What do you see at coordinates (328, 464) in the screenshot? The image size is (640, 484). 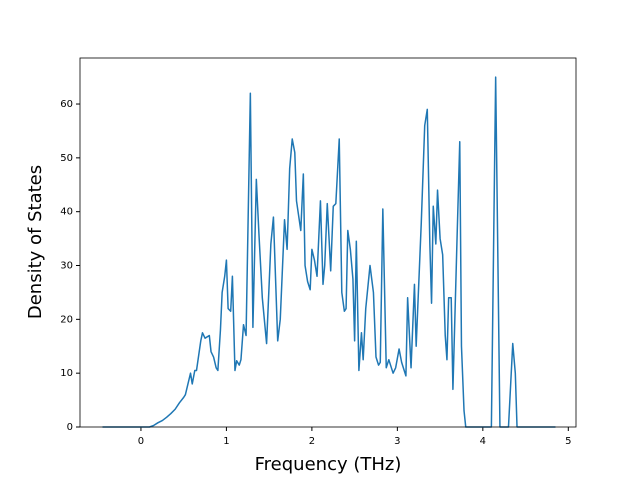 I see `x-axis-label: Frequency (THz)` at bounding box center [328, 464].